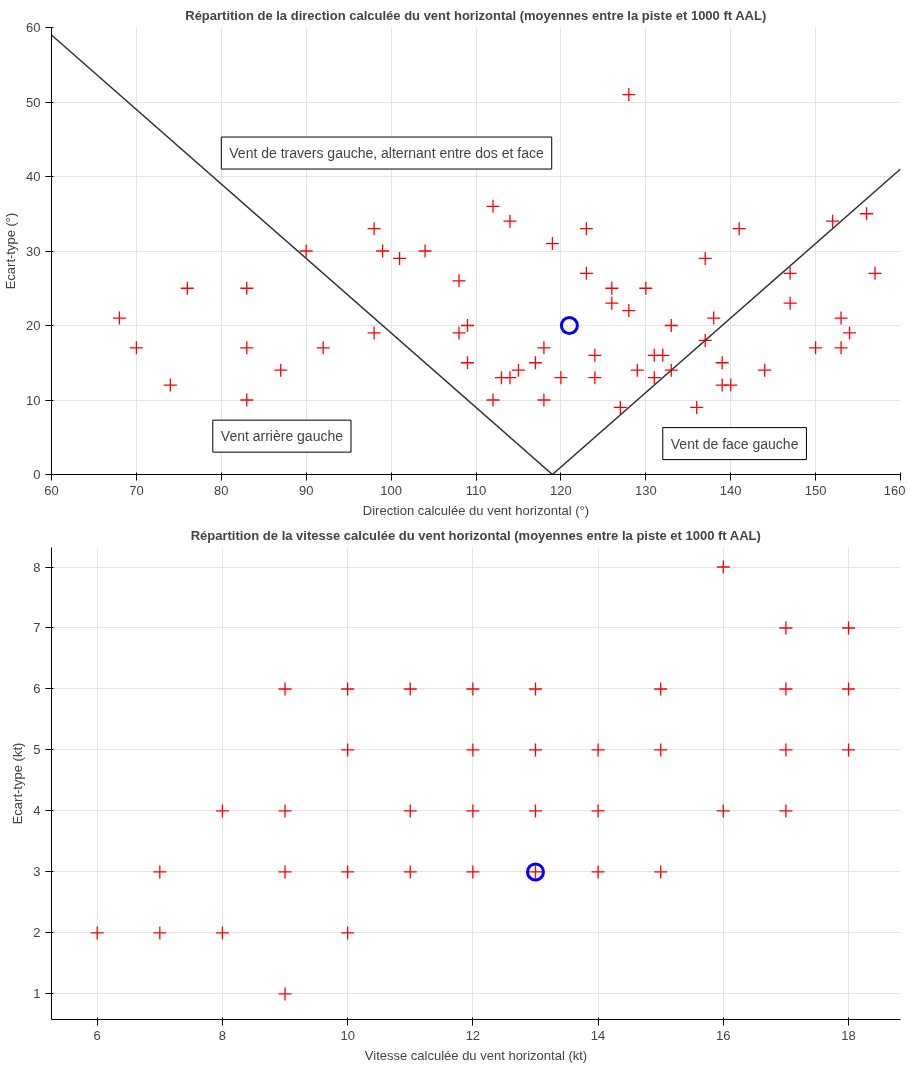 Image resolution: width=911 pixels, height=1070 pixels. Describe the element at coordinates (476, 15) in the screenshot. I see `chart-title: Répartition de la direction calculée du vent horizontal (moyennes entre la piste et 1000 ft AAL)` at that location.